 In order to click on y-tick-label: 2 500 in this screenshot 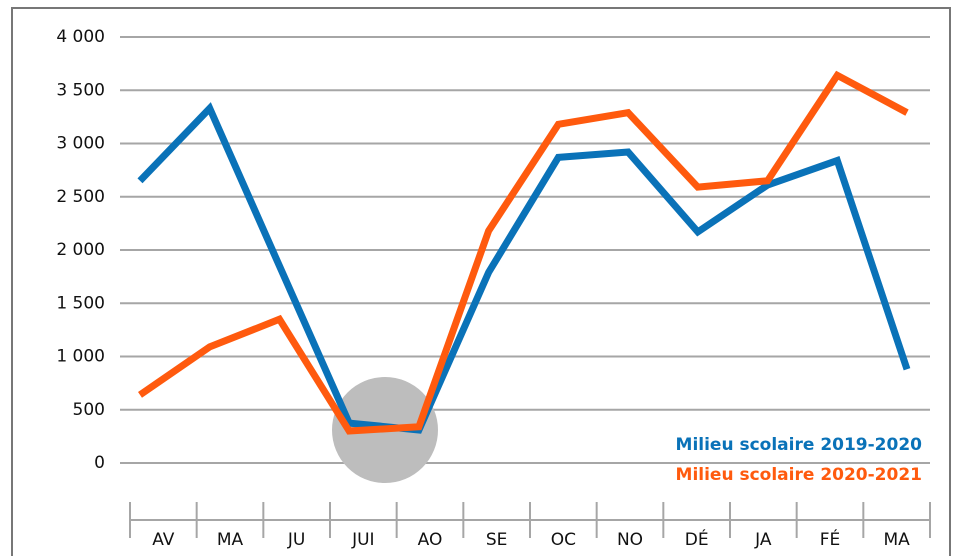, I will do `click(80, 197)`.